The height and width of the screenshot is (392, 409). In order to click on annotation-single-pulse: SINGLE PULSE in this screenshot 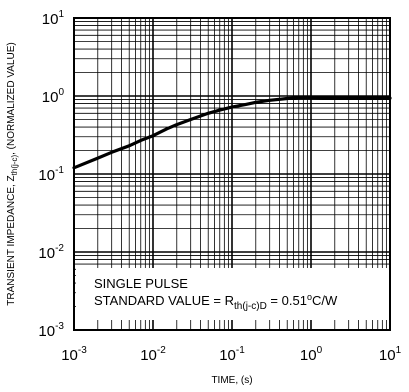, I will do `click(141, 283)`.